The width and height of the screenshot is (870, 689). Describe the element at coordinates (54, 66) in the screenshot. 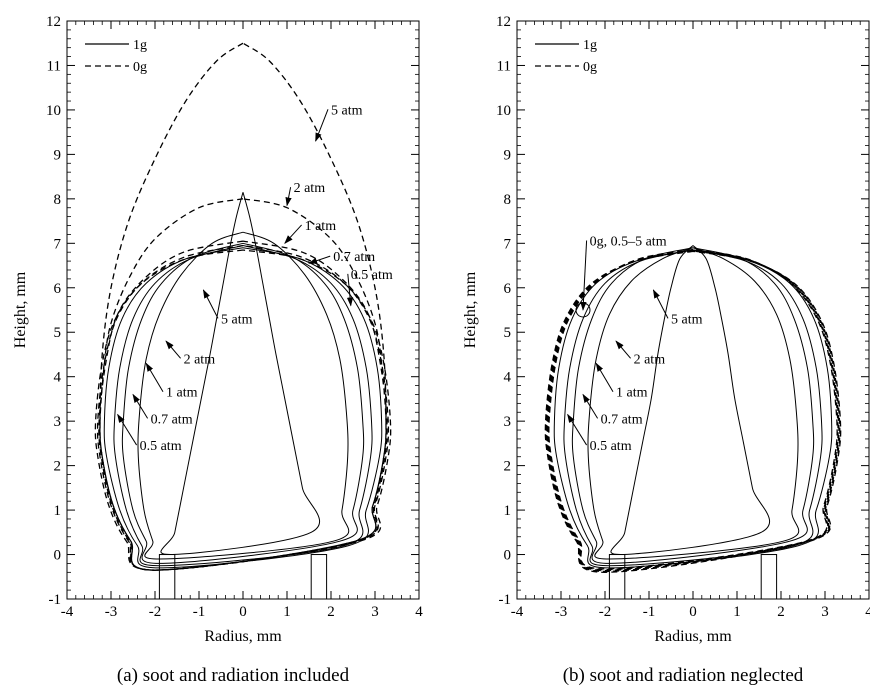

I see `y-tick-label: 11` at that location.